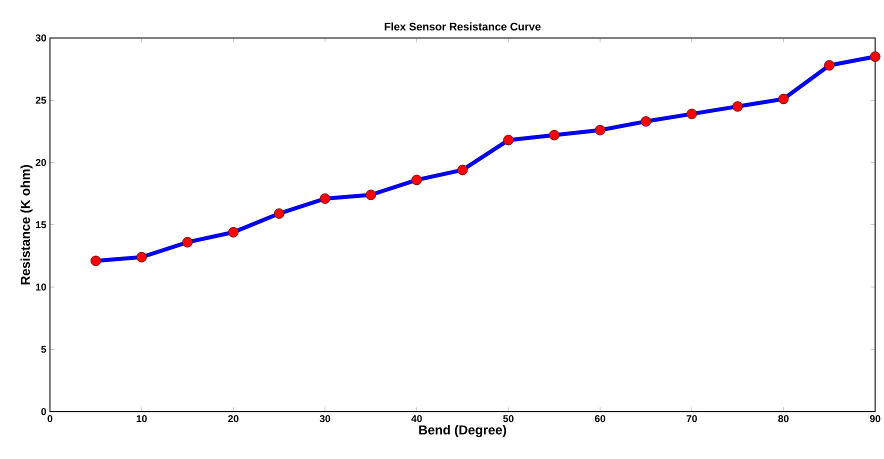  What do you see at coordinates (41, 100) in the screenshot?
I see `y-tick-label: 25` at bounding box center [41, 100].